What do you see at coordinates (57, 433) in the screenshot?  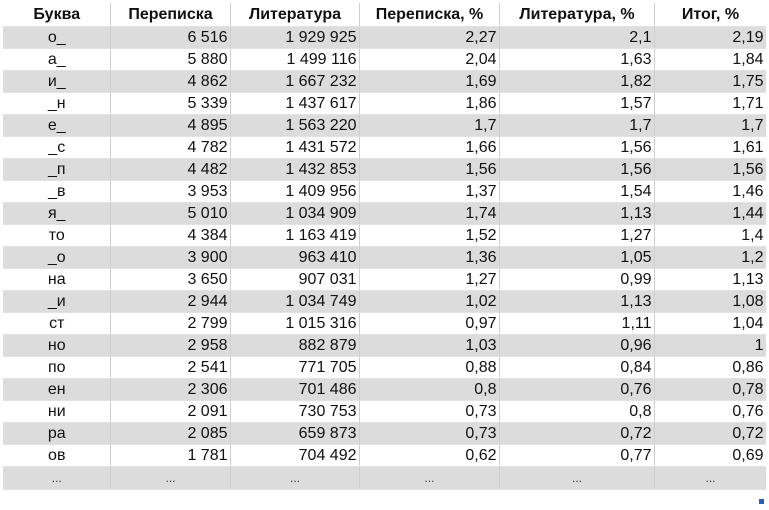 I see `bigram-cell: ра` at bounding box center [57, 433].